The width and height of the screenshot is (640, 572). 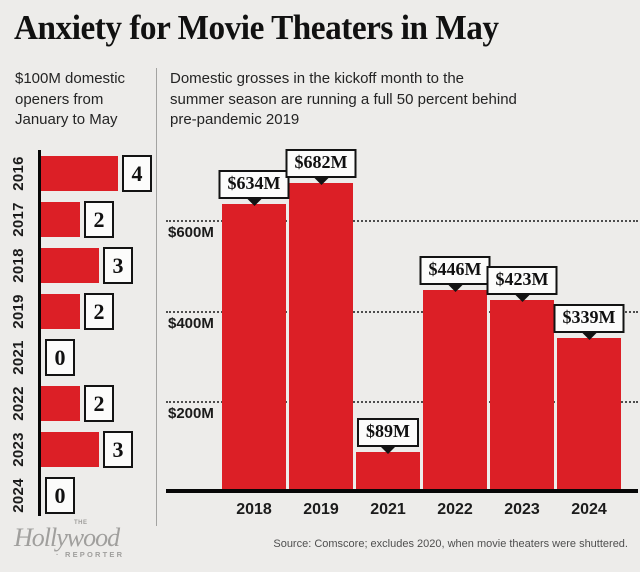 What do you see at coordinates (455, 509) in the screenshot?
I see `grosses-year-label: 2022` at bounding box center [455, 509].